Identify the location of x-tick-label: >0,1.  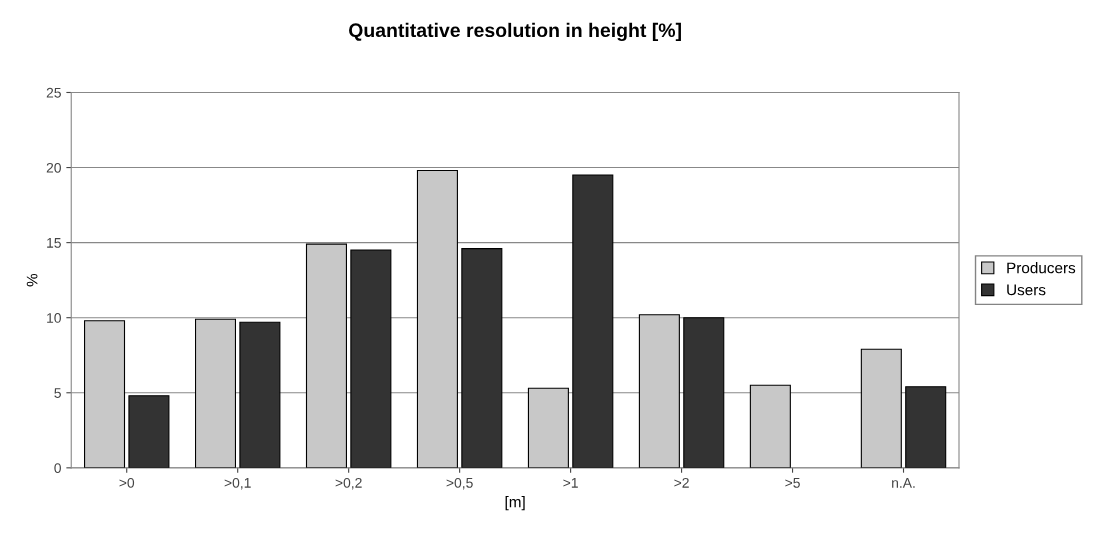
(237, 483).